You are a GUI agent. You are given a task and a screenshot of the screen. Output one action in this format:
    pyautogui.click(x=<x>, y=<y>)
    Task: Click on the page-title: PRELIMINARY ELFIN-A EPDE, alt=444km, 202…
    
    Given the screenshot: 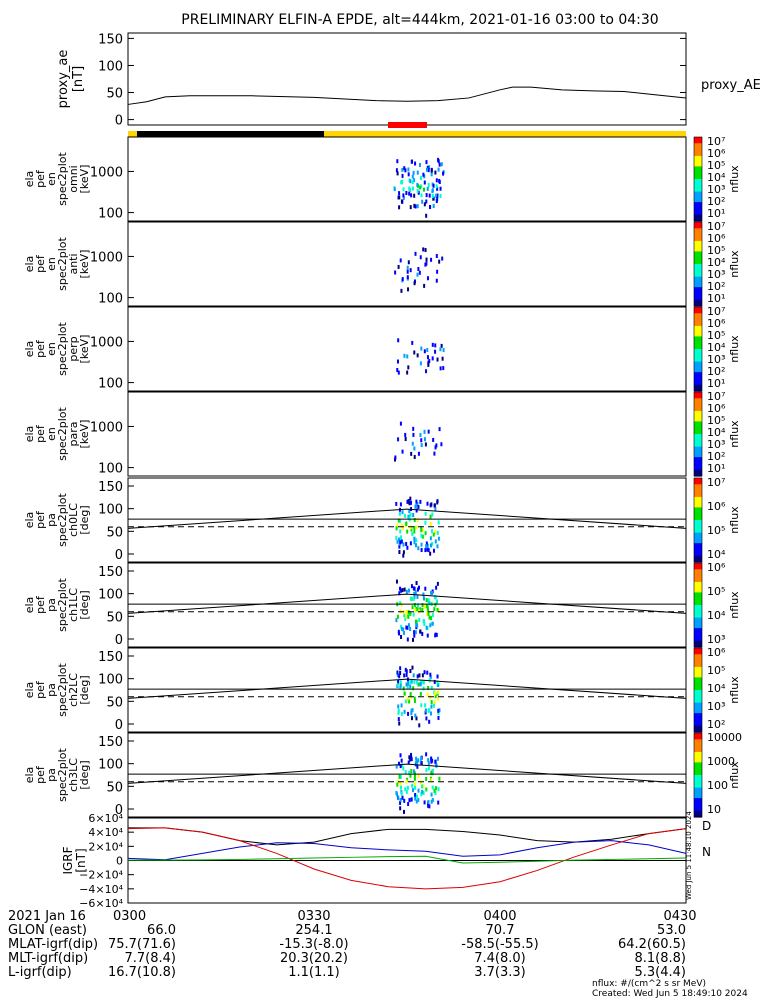 What is the action you would take?
    pyautogui.click(x=419, y=20)
    